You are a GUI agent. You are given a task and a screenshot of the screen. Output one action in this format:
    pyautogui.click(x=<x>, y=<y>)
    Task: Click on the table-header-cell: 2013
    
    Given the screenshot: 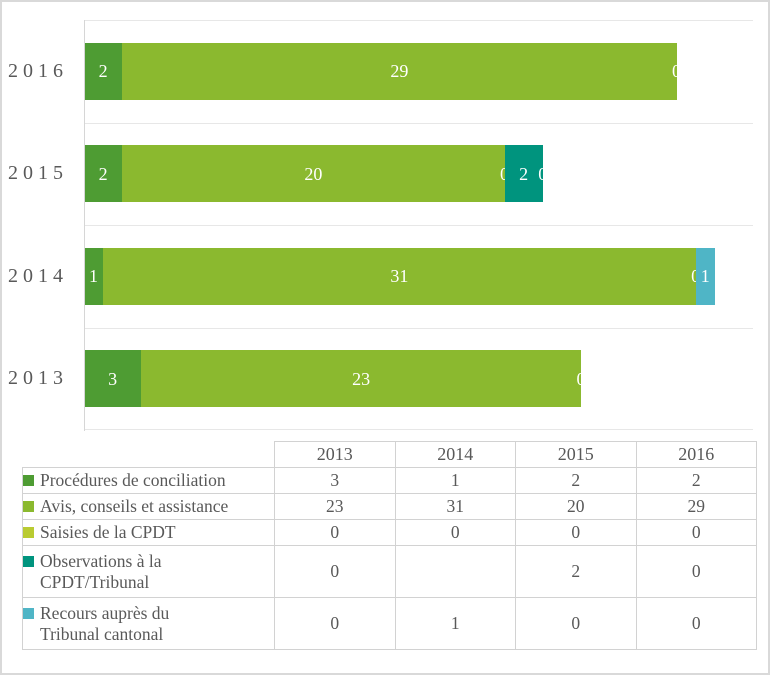 What is the action you would take?
    pyautogui.click(x=335, y=454)
    